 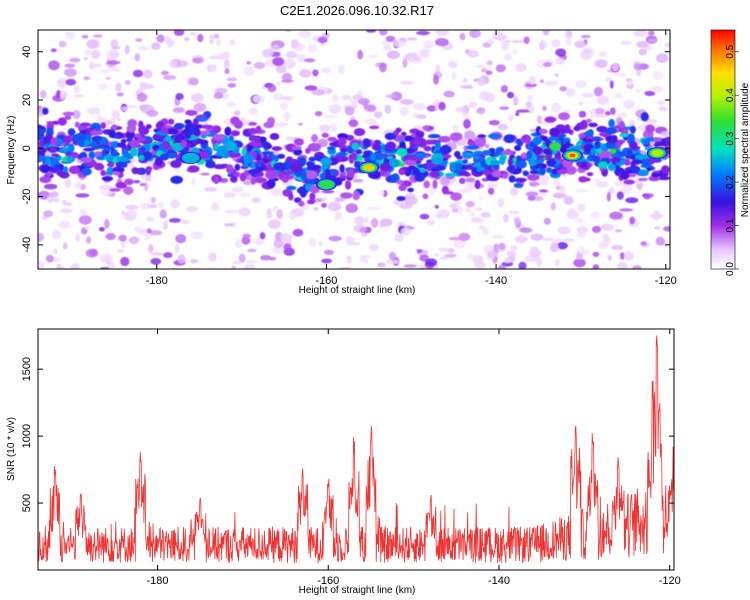 I want to click on x-tick-label: -120, so click(x=670, y=581).